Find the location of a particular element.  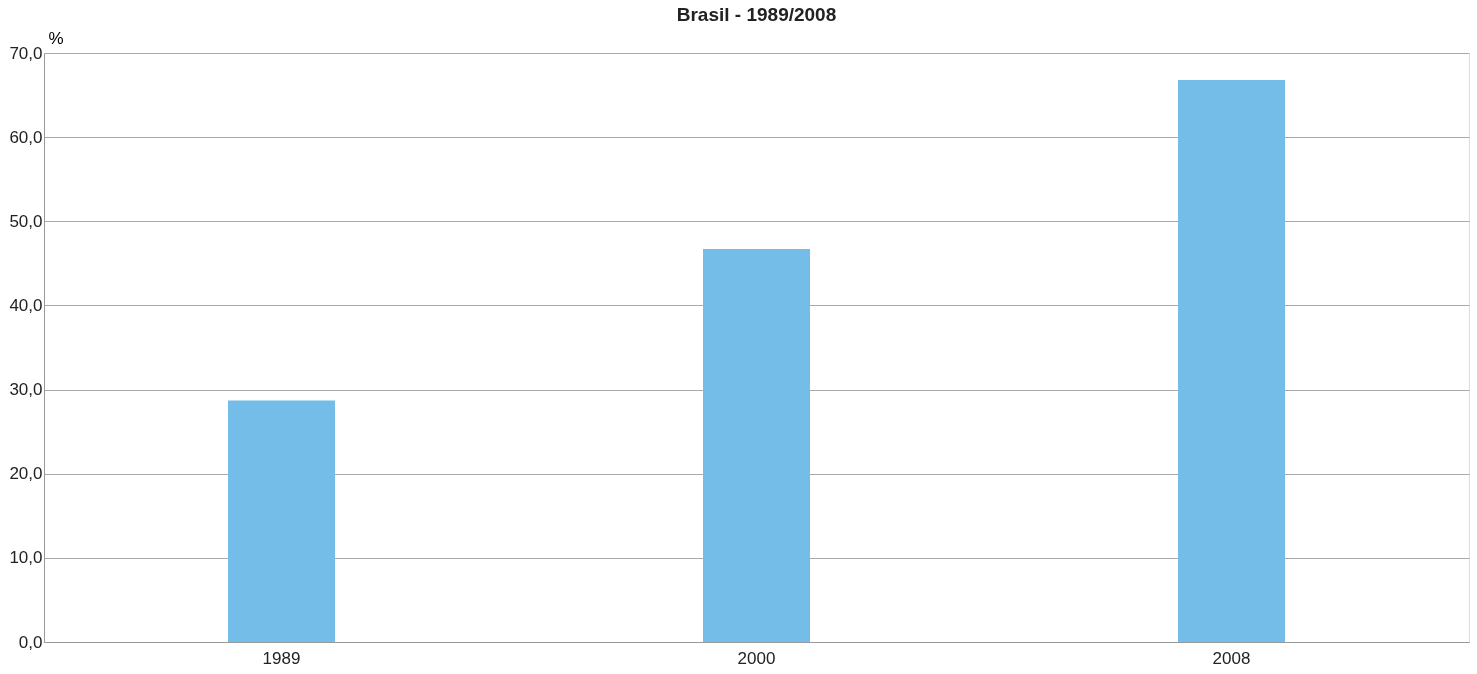

x-tick-label: 2000 is located at coordinates (756, 658).